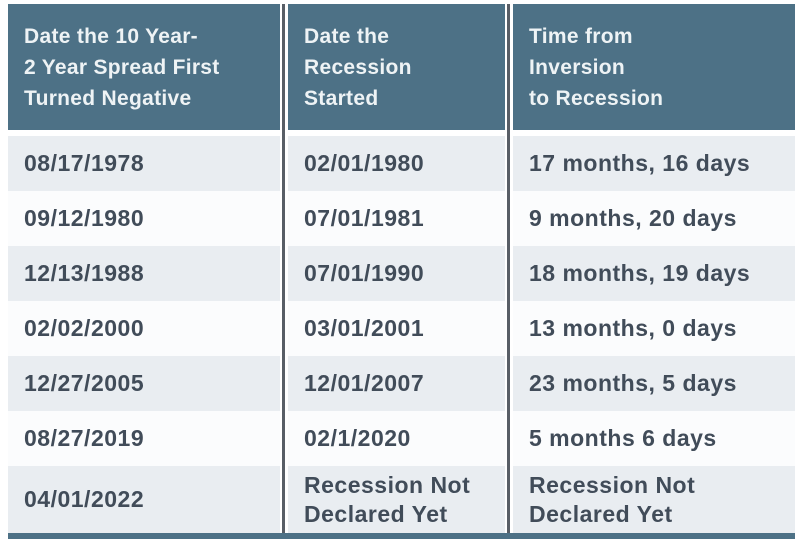  What do you see at coordinates (144, 328) in the screenshot?
I see `inversion-date-cell: 02/02/2000` at bounding box center [144, 328].